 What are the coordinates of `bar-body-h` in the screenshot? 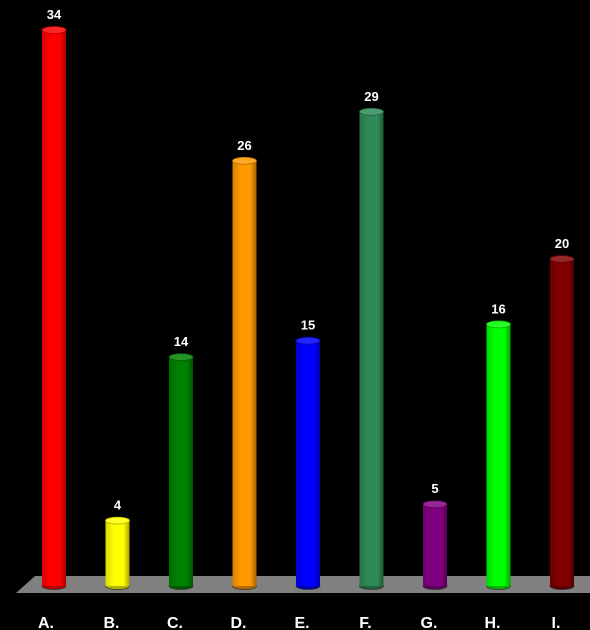 It's located at (498, 455).